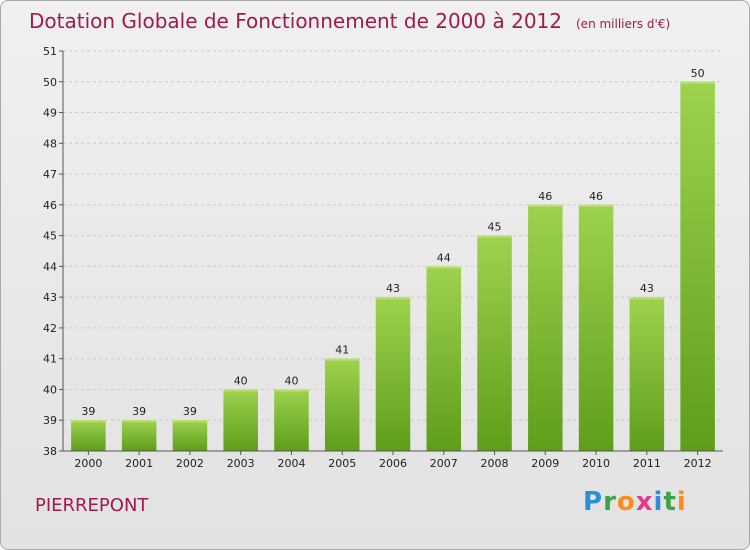 This screenshot has height=550, width=750. What do you see at coordinates (190, 463) in the screenshot?
I see `x-tick-label: 2002` at bounding box center [190, 463].